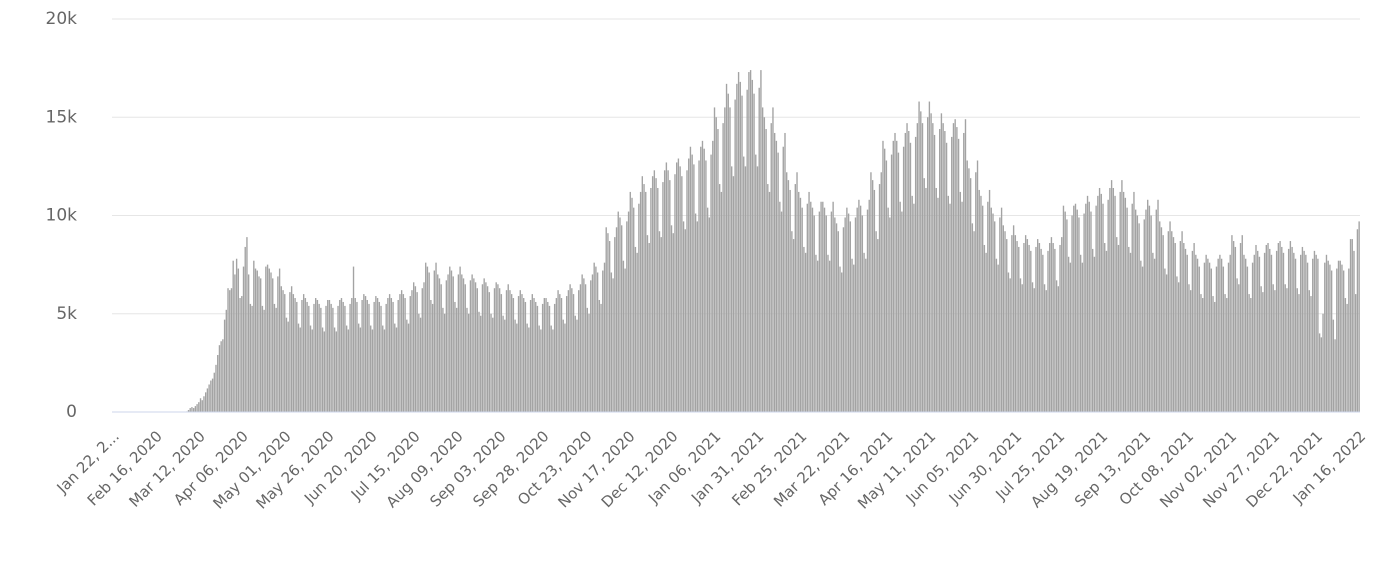 This screenshot has width=1377, height=565. Describe the element at coordinates (62, 19) in the screenshot. I see `y-tick-label: 20k` at that location.